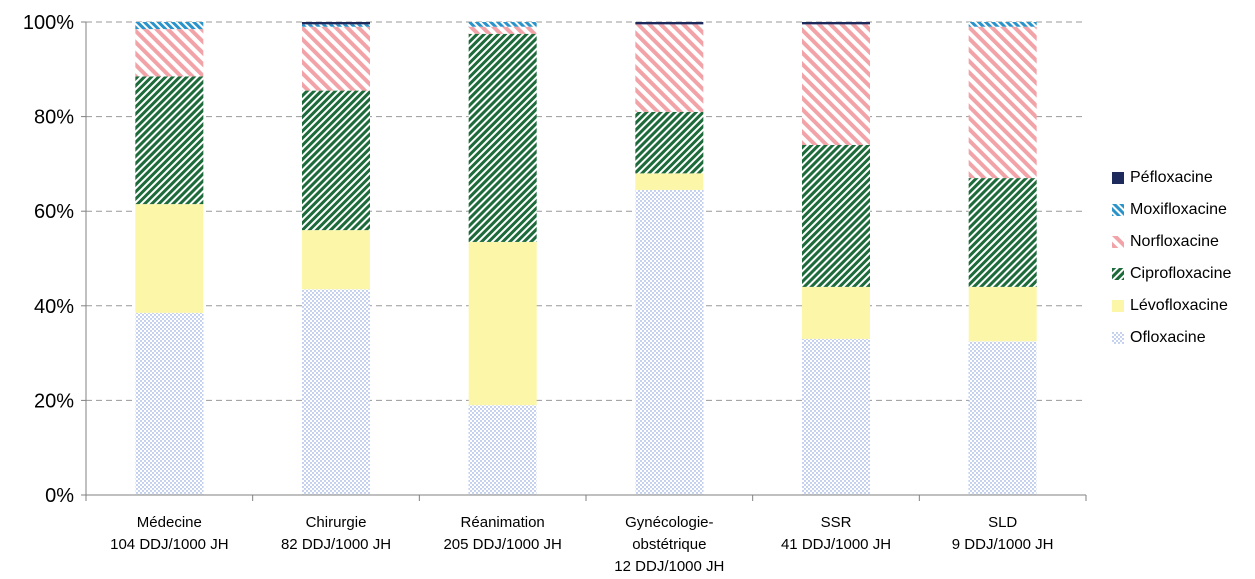 This screenshot has width=1255, height=579. I want to click on x-category-label: SLD, so click(1002, 522).